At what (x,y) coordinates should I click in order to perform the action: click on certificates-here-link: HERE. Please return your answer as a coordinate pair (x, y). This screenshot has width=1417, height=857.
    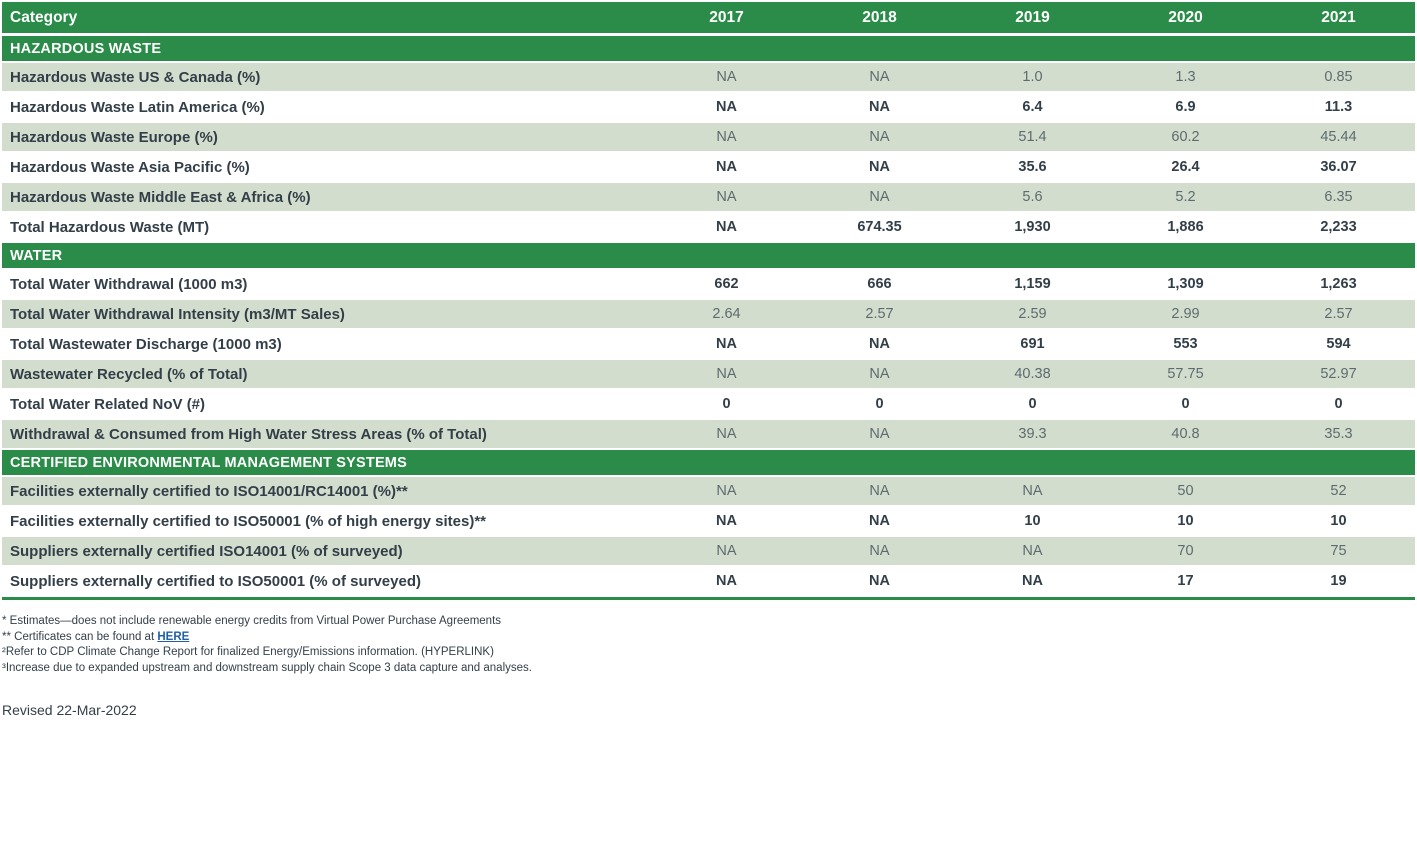
    Looking at the image, I should click on (173, 636).